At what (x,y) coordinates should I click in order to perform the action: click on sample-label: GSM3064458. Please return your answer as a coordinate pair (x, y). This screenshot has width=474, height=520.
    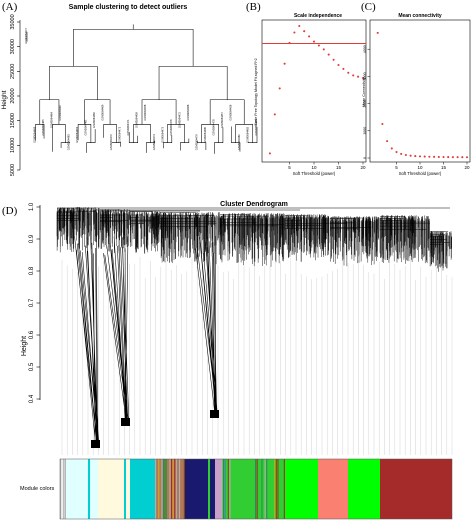
    Looking at the image, I should click on (145, 112).